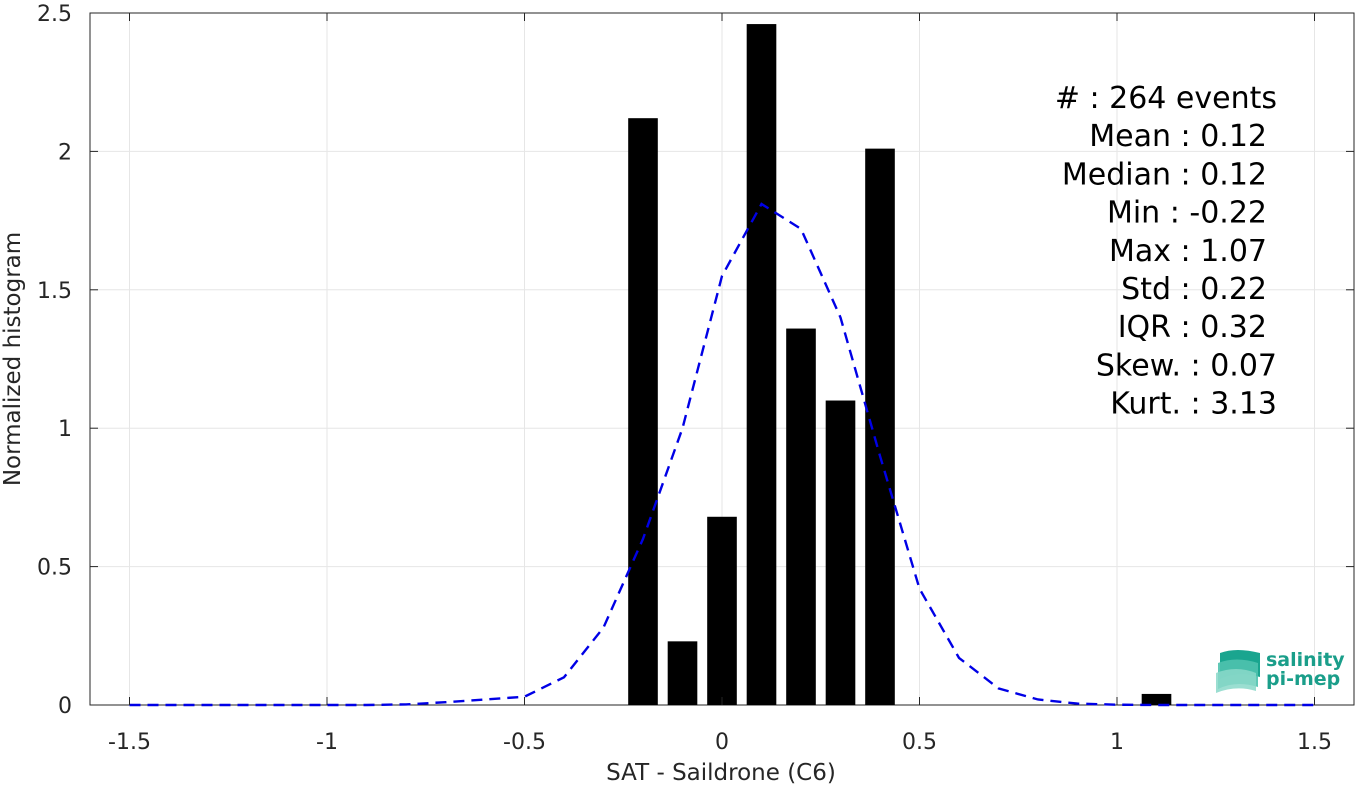 The image size is (1367, 785). What do you see at coordinates (1188, 251) in the screenshot?
I see `stat-line-4: Max : 1.07` at bounding box center [1188, 251].